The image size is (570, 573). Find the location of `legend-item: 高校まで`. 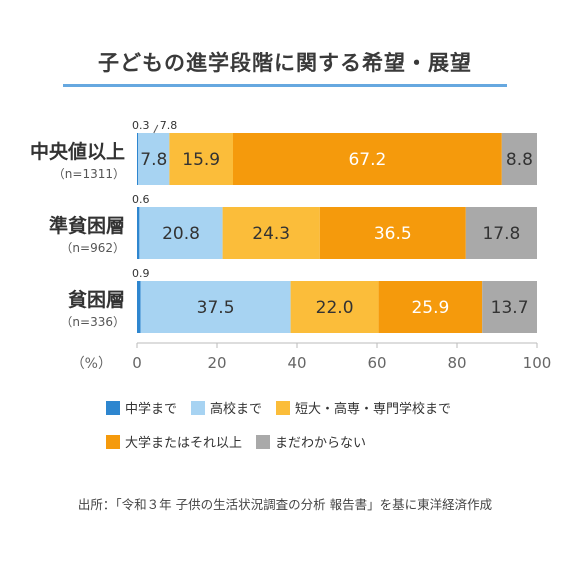

legend-item: 高校まで is located at coordinates (226, 407).